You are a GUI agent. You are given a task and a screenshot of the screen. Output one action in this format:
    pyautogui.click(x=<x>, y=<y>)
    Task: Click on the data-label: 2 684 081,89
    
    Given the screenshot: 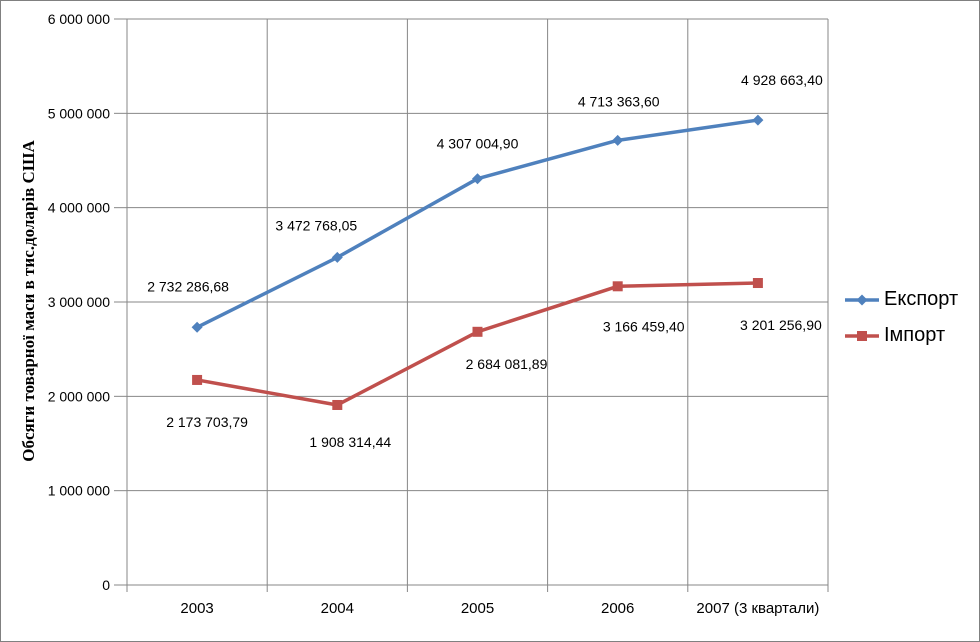 What is the action you would take?
    pyautogui.click(x=507, y=364)
    